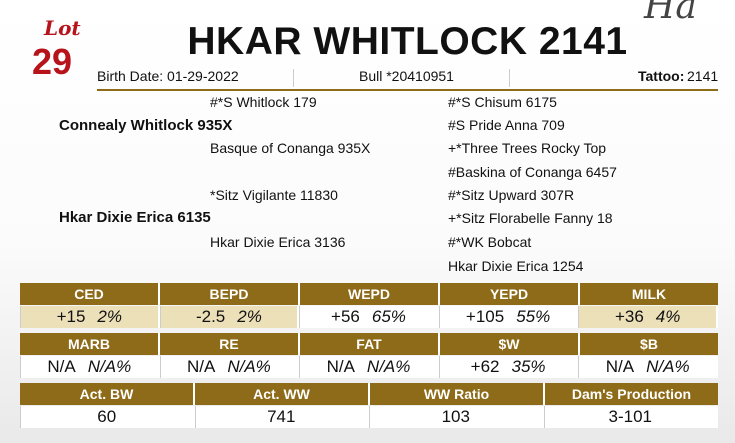  Describe the element at coordinates (516, 266) in the screenshot. I see `pedigree-right-8: Hkar Dixie Erica 1254` at that location.